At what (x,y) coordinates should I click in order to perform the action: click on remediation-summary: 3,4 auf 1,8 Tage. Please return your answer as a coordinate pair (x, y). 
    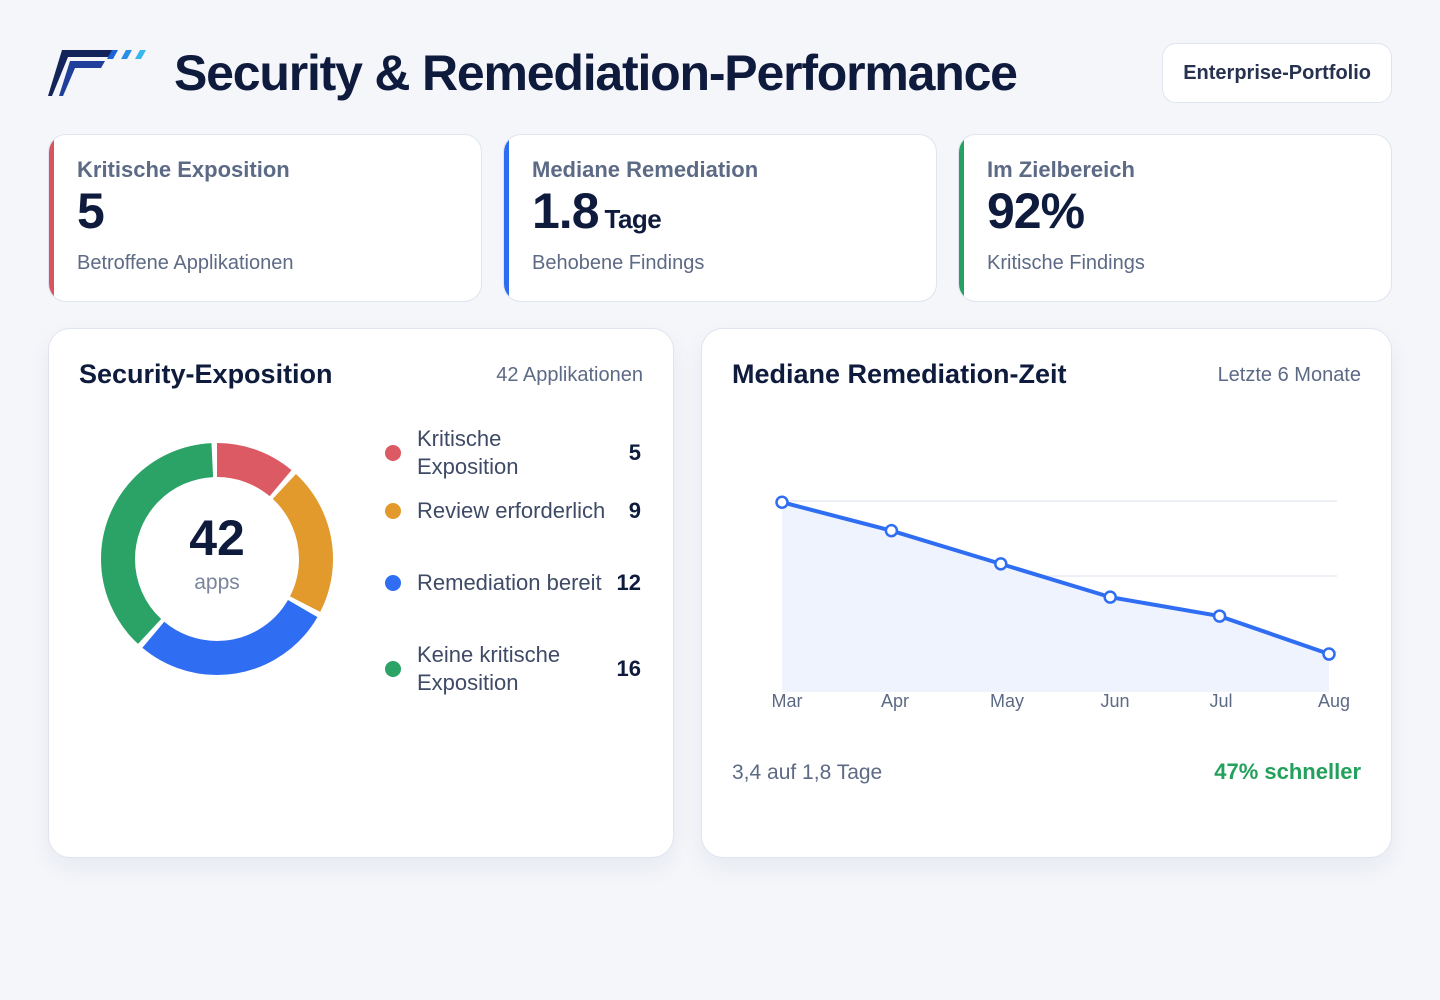
    Looking at the image, I should click on (807, 772).